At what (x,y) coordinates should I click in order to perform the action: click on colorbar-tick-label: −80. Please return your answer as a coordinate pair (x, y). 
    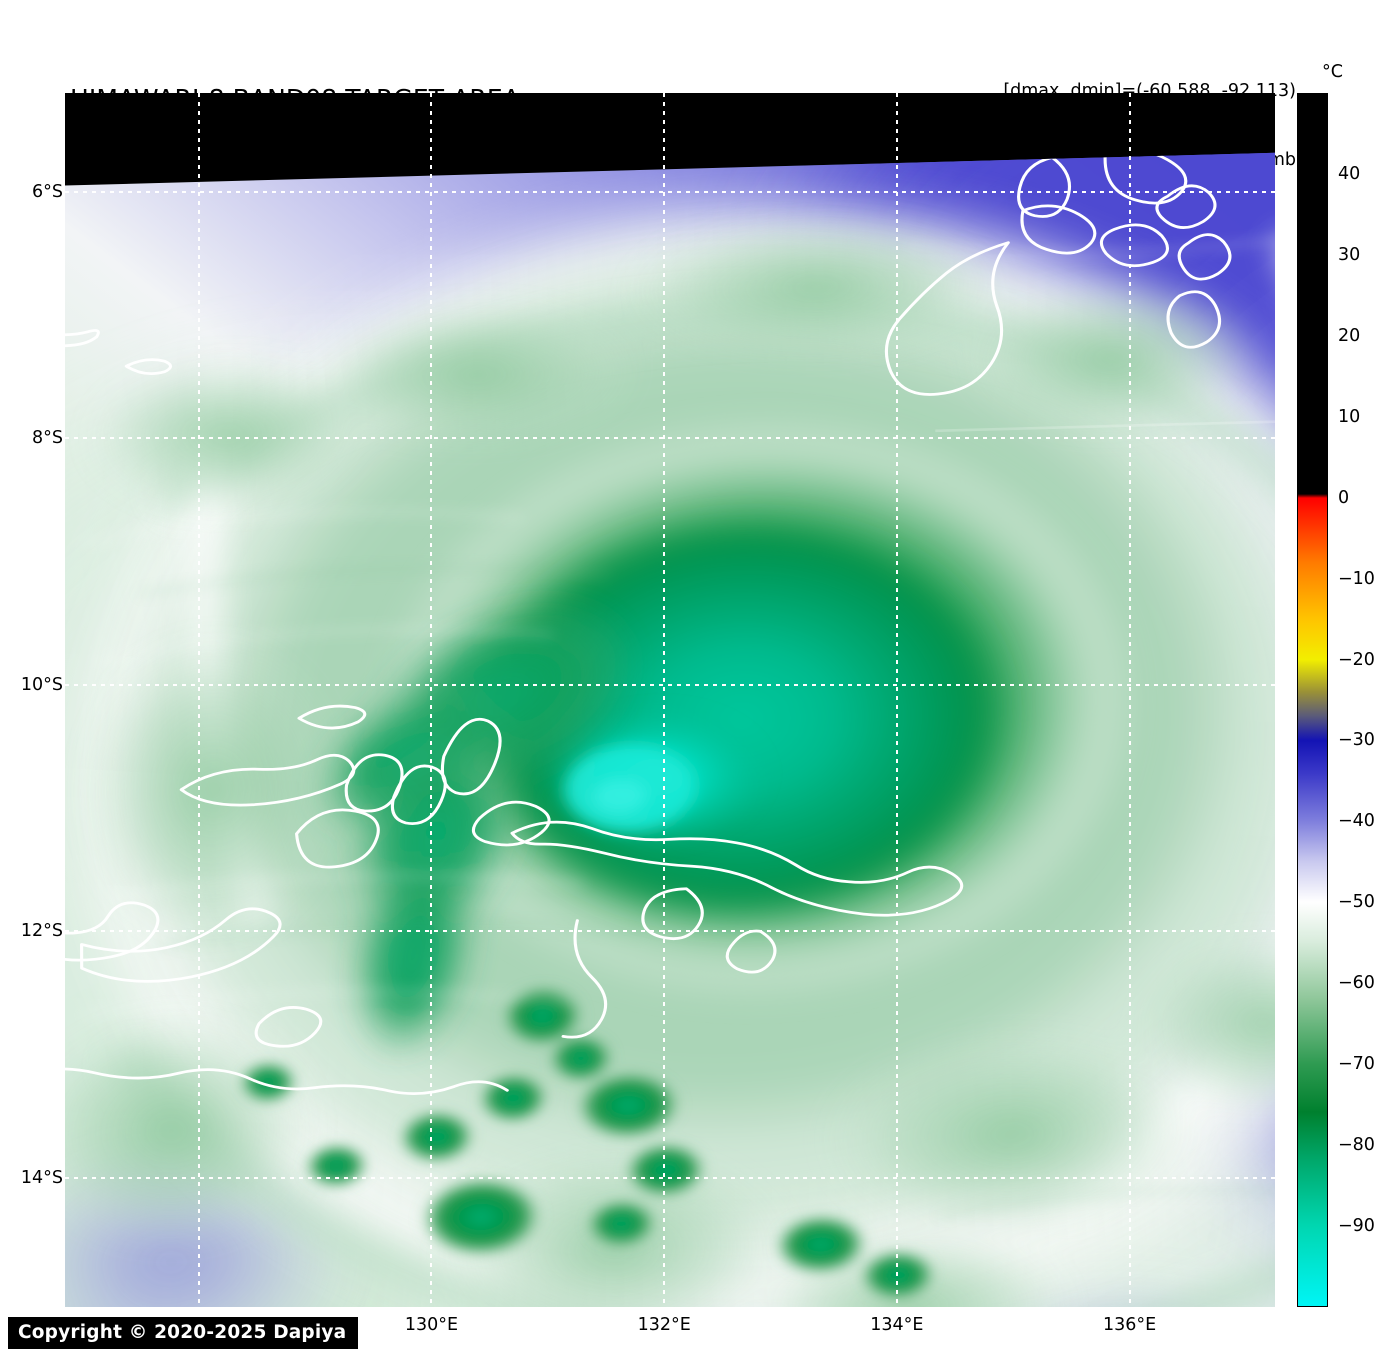
    Looking at the image, I should click on (1356, 1145).